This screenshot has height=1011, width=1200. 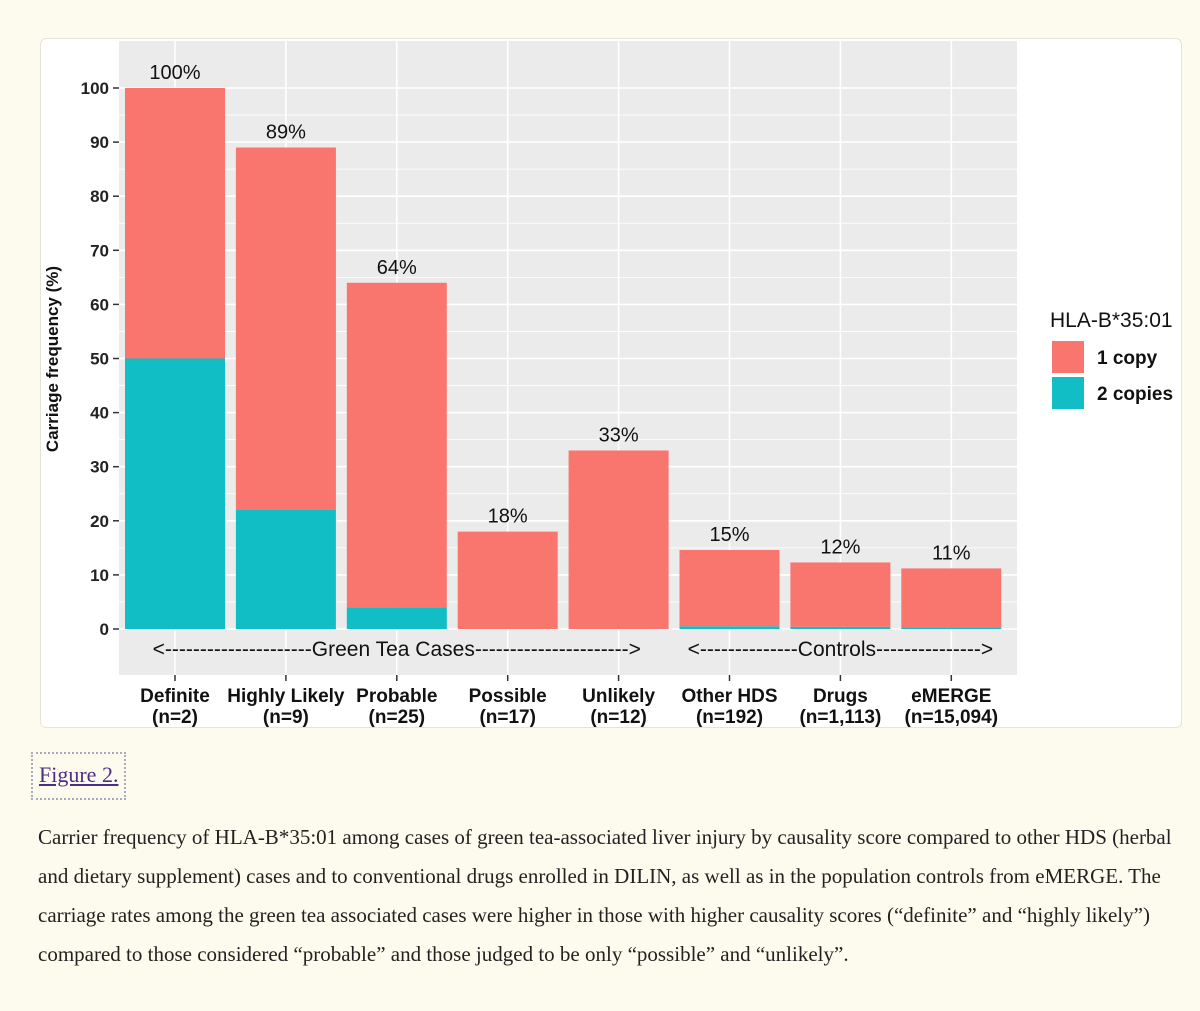 I want to click on x-category-n: (n=12), so click(x=618, y=717).